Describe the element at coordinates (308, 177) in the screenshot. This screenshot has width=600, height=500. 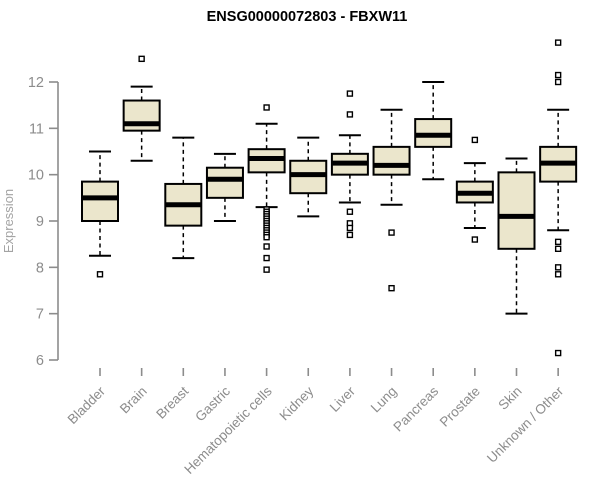
I see `boxplot-kidney` at that location.